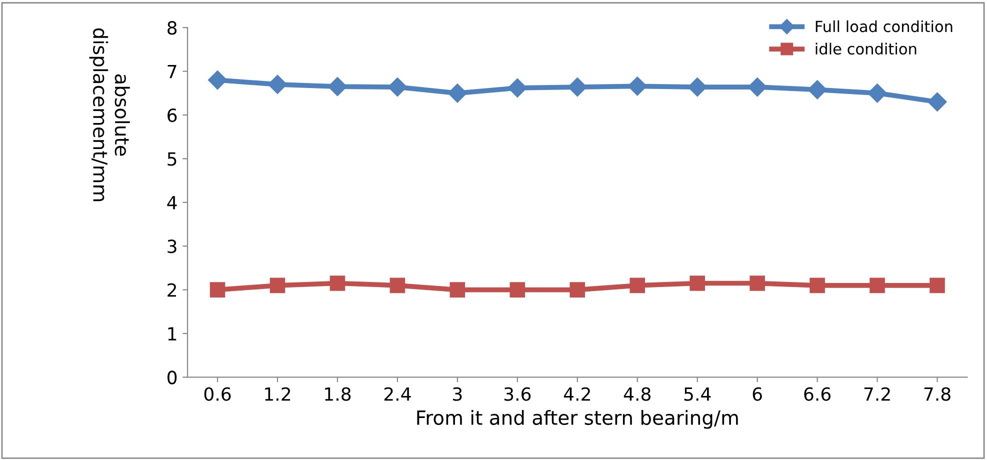 Image resolution: width=987 pixels, height=460 pixels. I want to click on x-tick-label: 4.2, so click(577, 394).